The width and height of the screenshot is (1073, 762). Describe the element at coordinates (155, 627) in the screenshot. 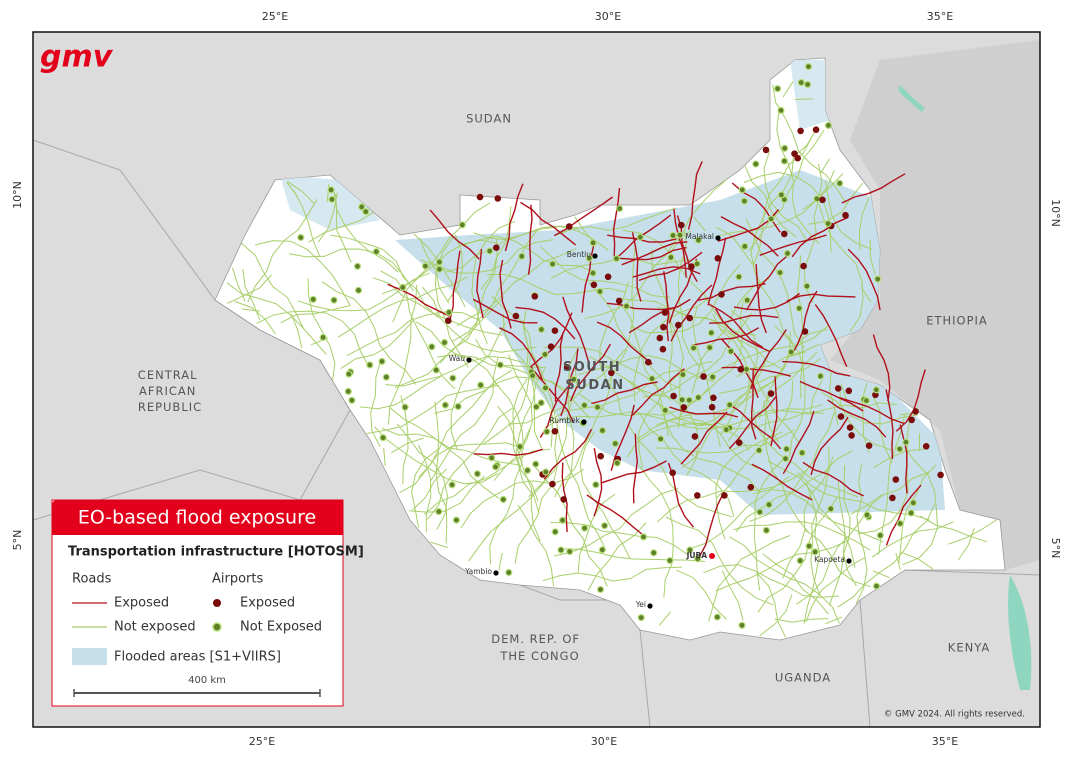

I see `legend-label: Not exposed` at that location.